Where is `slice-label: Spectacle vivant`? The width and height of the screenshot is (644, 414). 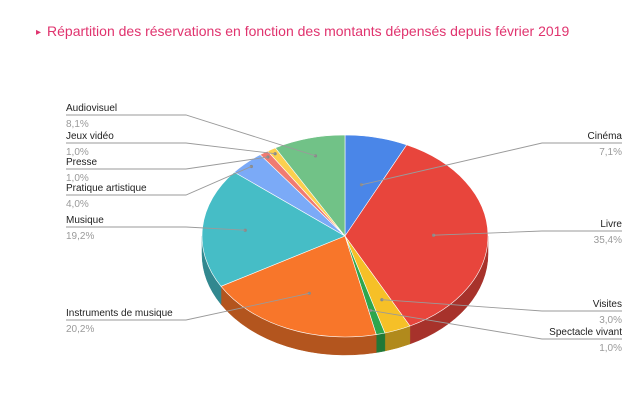 slice-label: Spectacle vivant is located at coordinates (585, 332).